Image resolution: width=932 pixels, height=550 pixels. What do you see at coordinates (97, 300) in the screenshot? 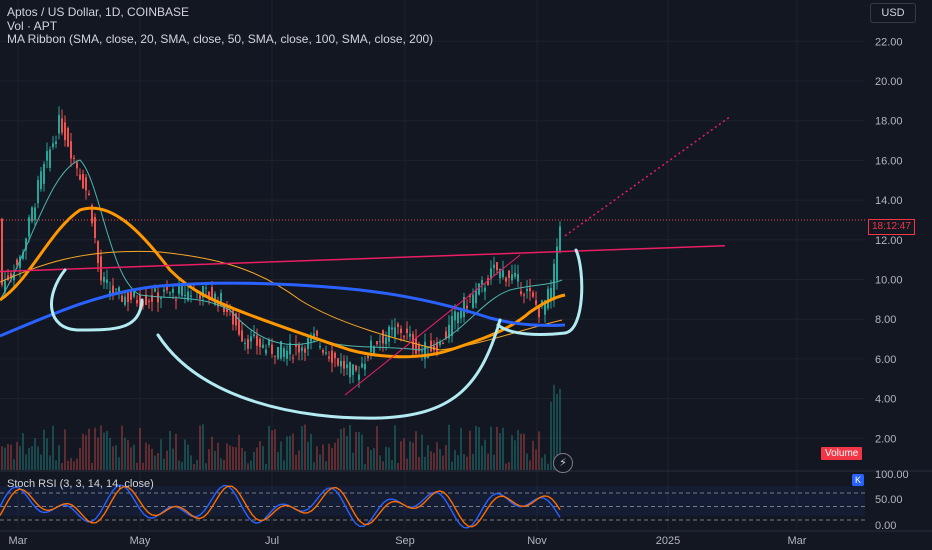
I see `left-shoulder-drawing` at bounding box center [97, 300].